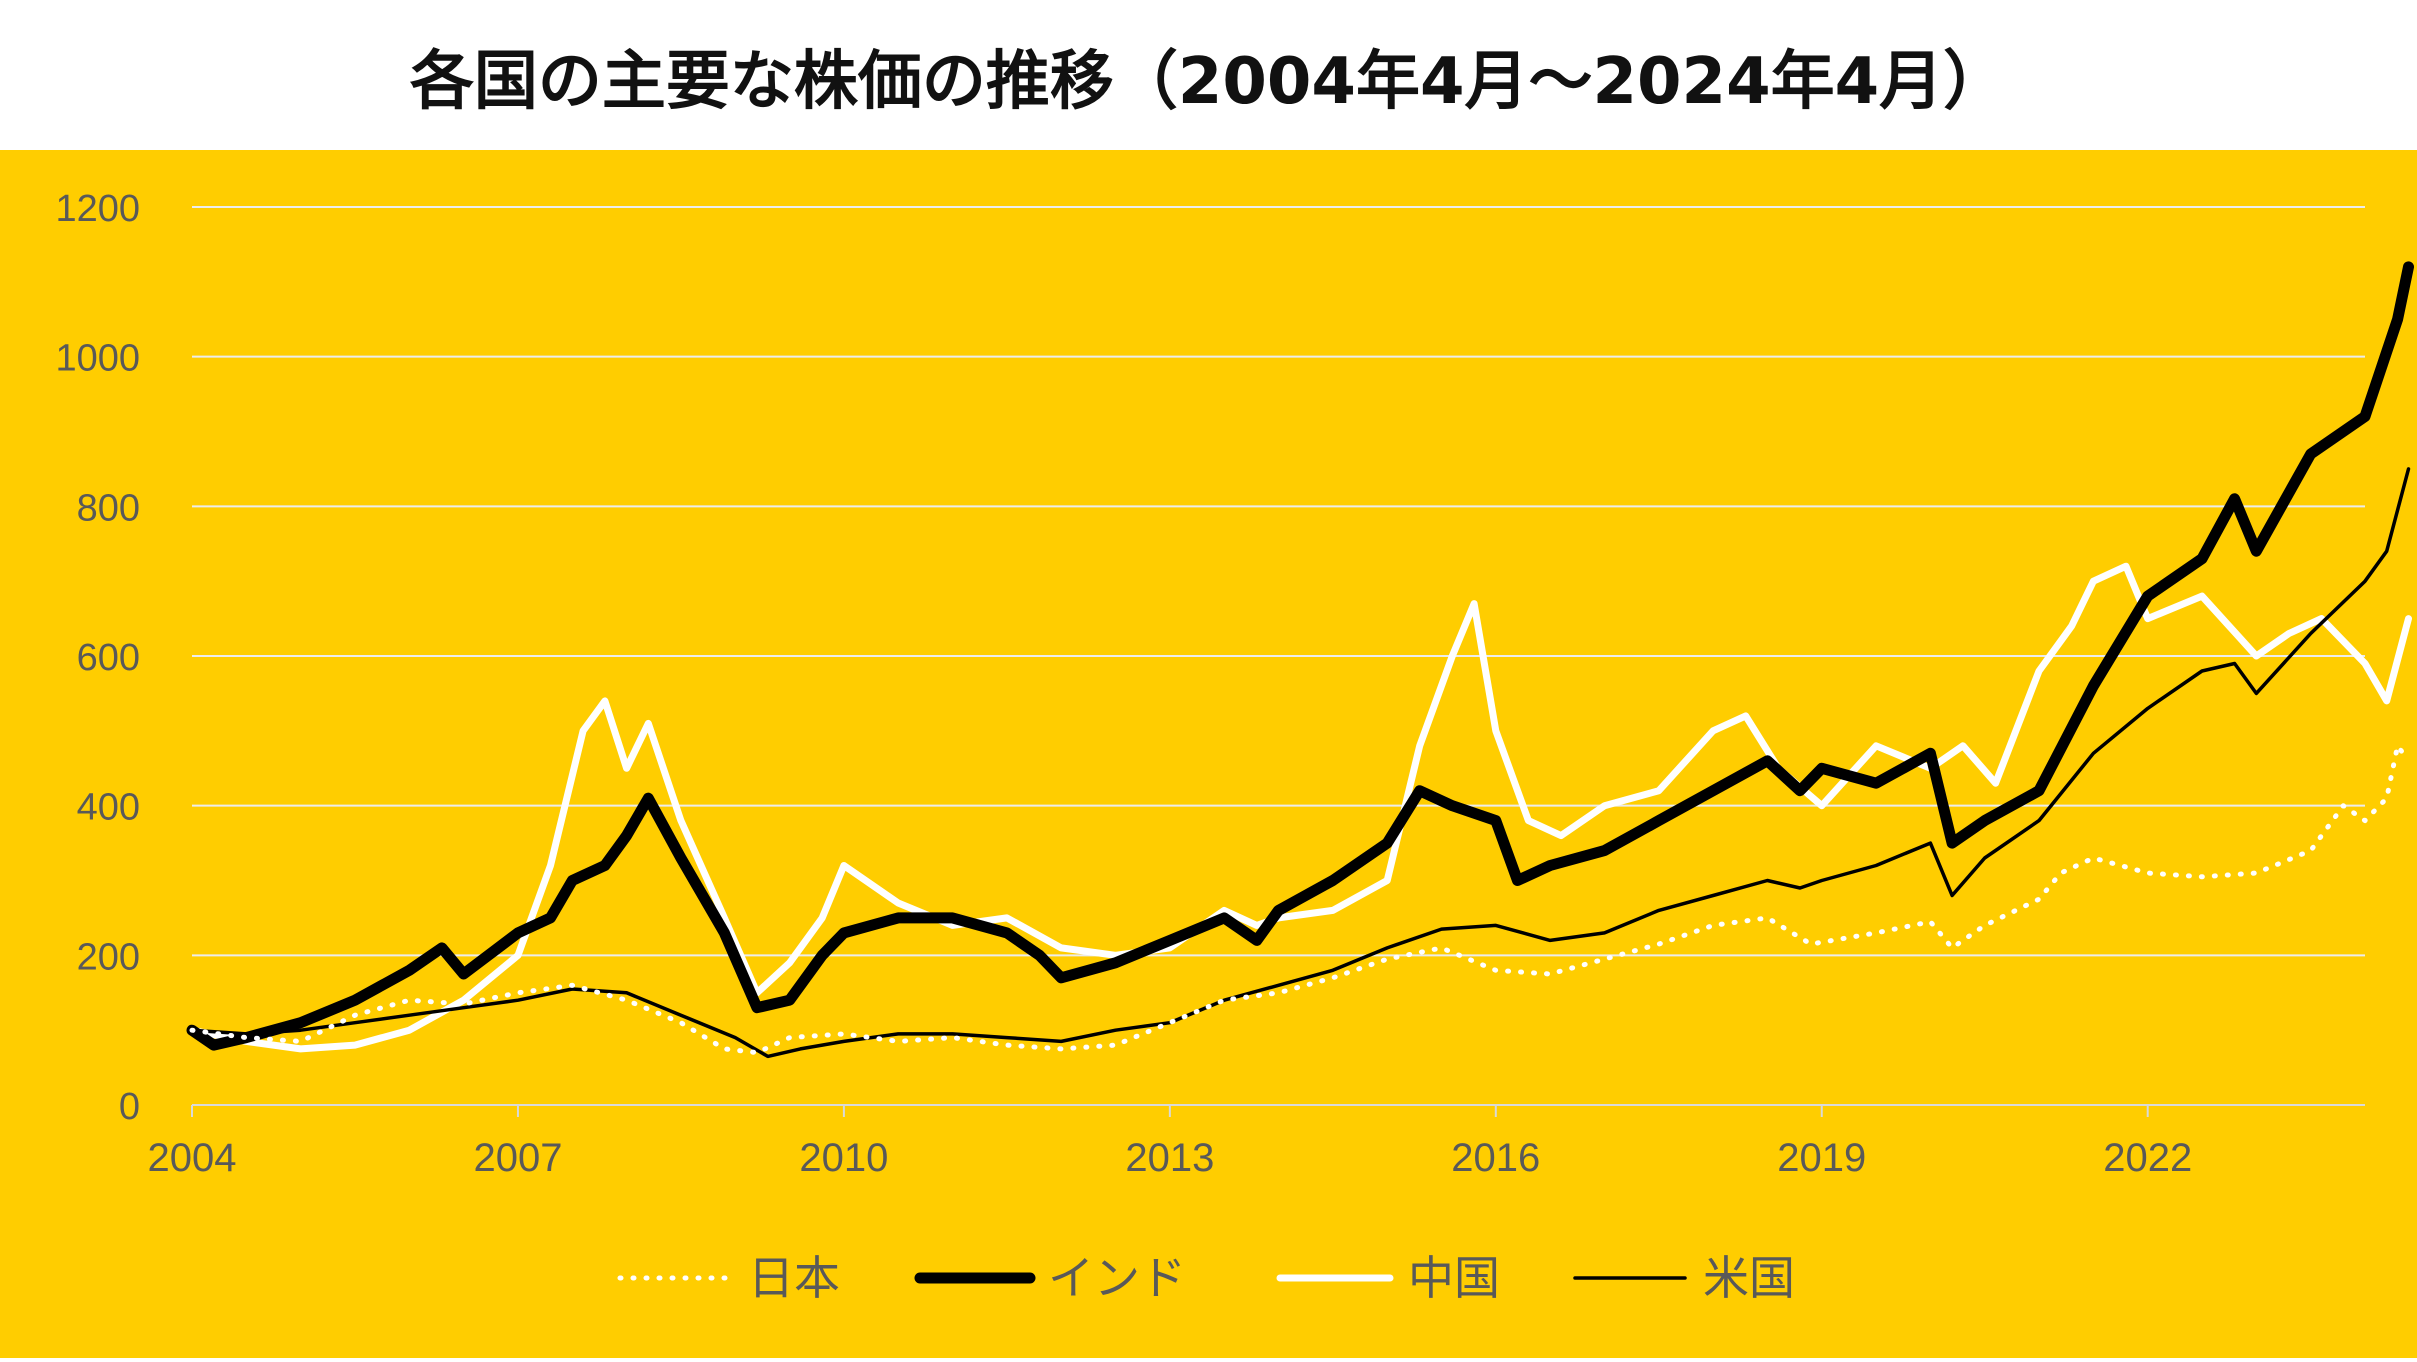  Describe the element at coordinates (108, 808) in the screenshot. I see `y-tick-label: 400` at that location.